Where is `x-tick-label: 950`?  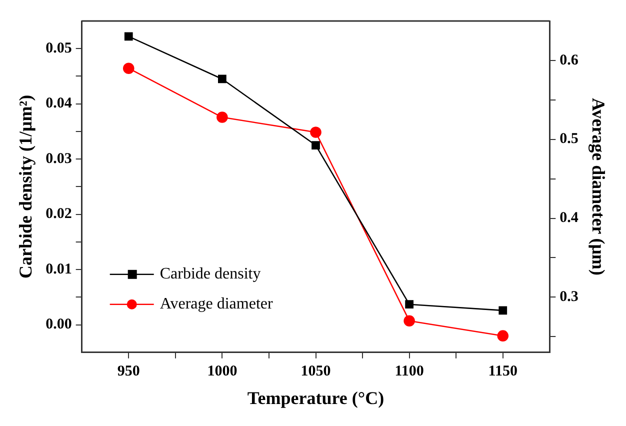
x-tick-label: 950 is located at coordinates (128, 371).